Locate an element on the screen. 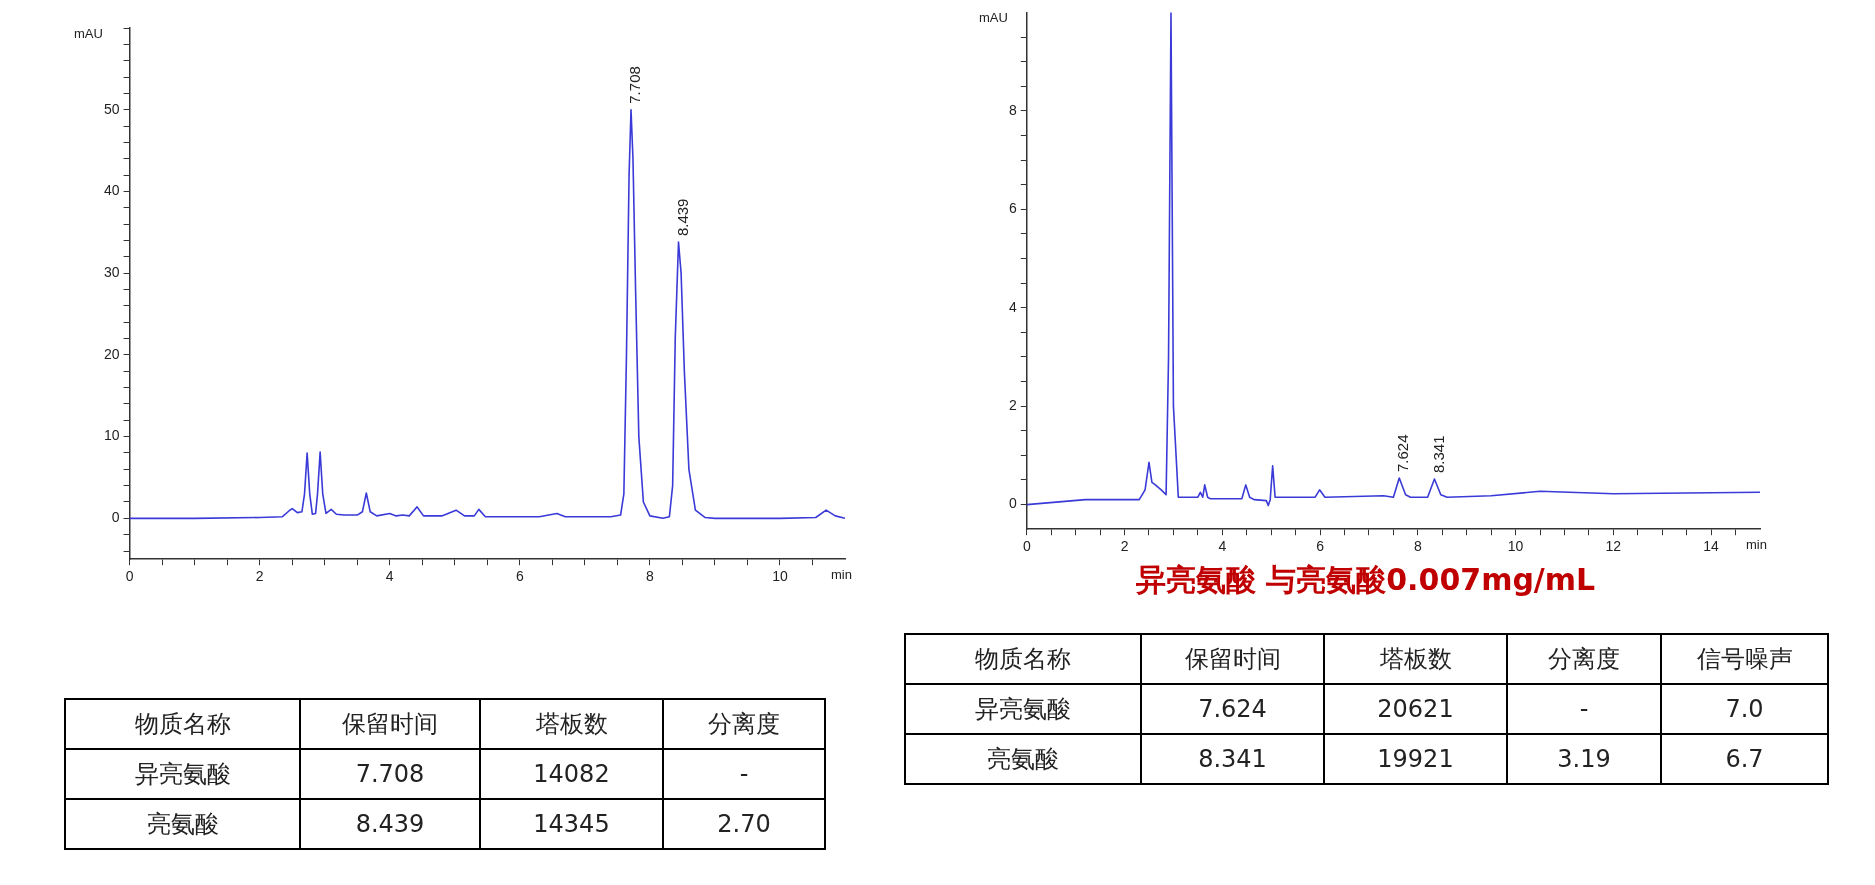 This screenshot has width=1875, height=885. y-tick-label: 50 is located at coordinates (111, 108).